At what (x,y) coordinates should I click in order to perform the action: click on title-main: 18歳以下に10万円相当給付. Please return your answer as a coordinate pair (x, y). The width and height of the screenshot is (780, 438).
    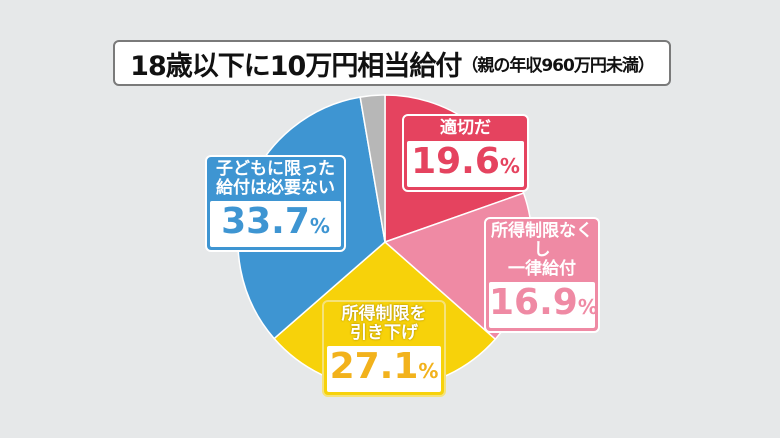
    Looking at the image, I should click on (296, 66).